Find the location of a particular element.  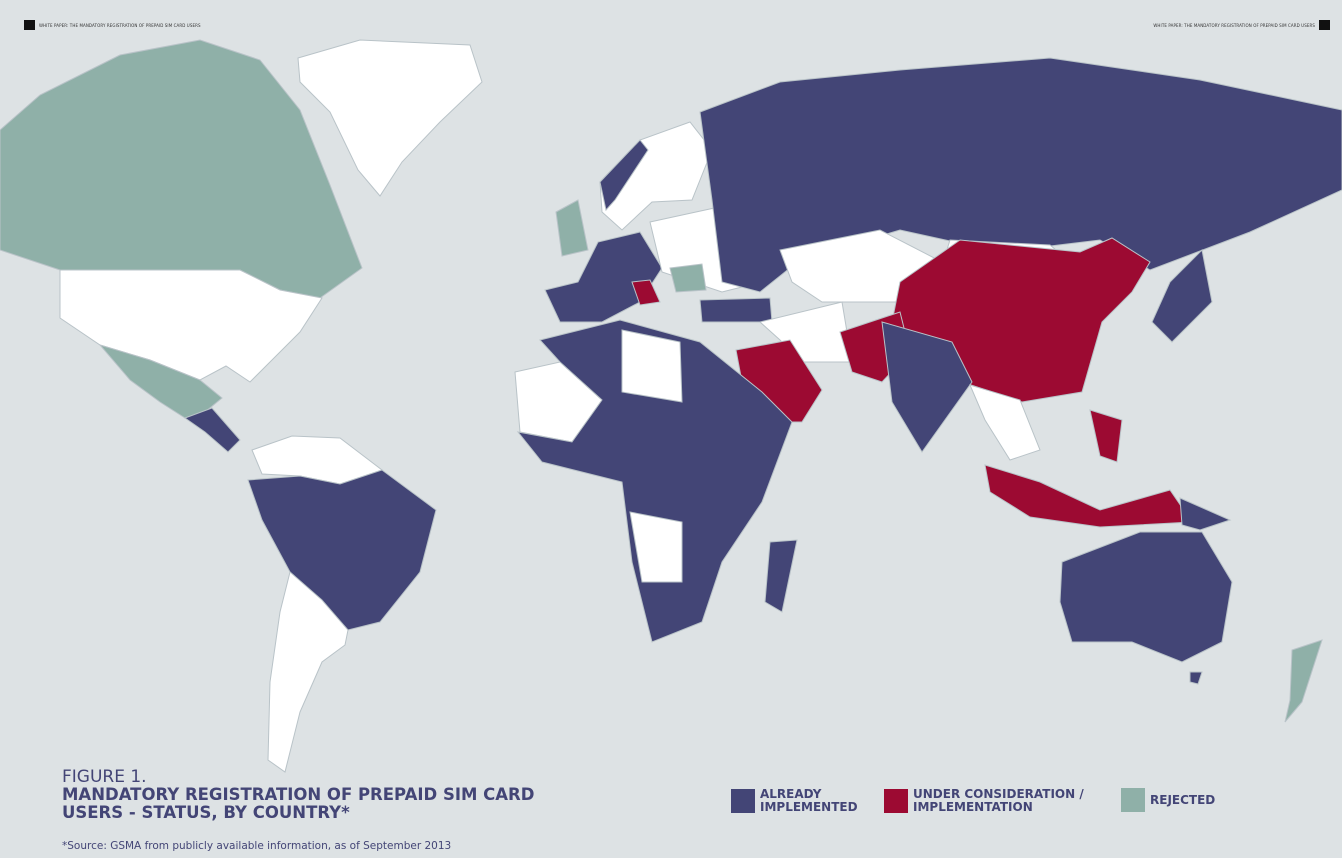

region-uk is located at coordinates (572, 228).